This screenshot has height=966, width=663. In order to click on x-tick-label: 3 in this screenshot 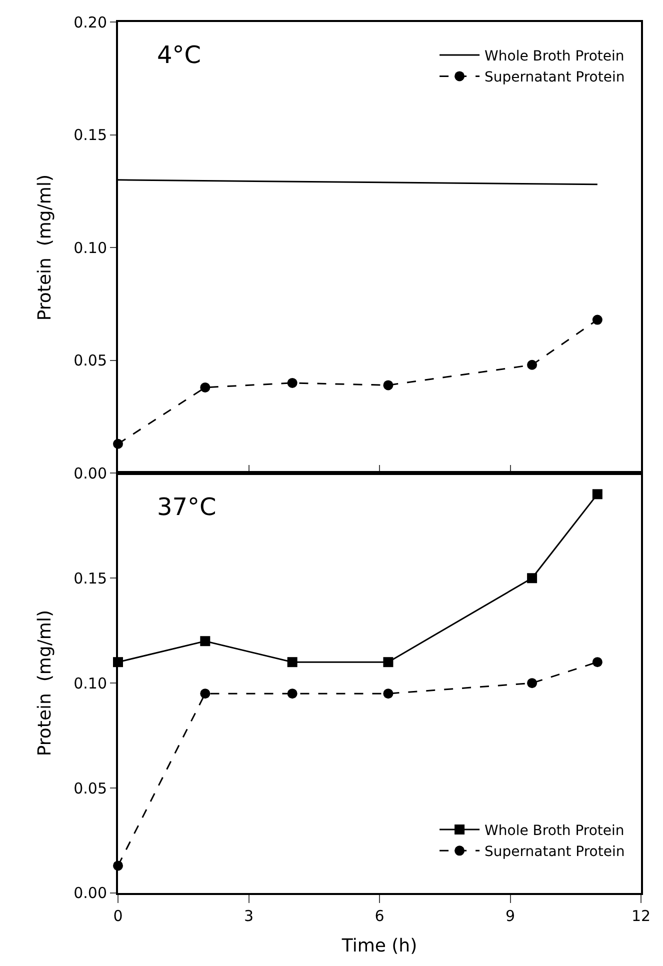, I will do `click(249, 916)`.